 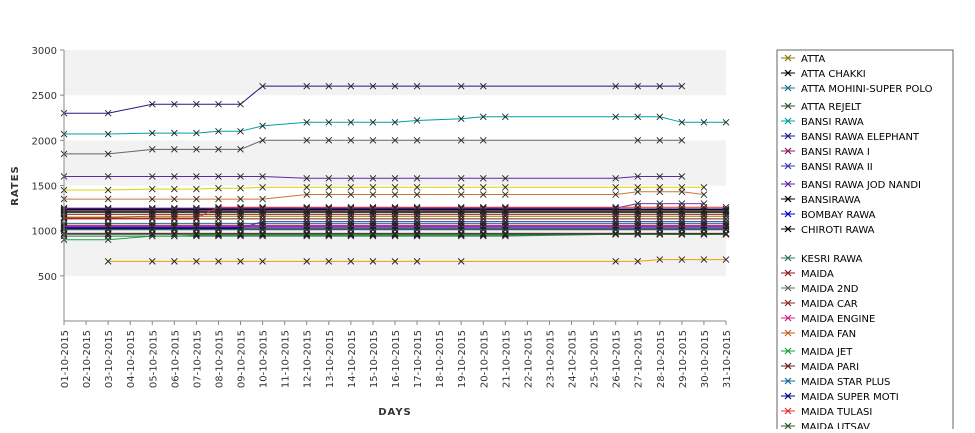 What do you see at coordinates (803, 59) in the screenshot?
I see `legend-item: ATTA` at bounding box center [803, 59].